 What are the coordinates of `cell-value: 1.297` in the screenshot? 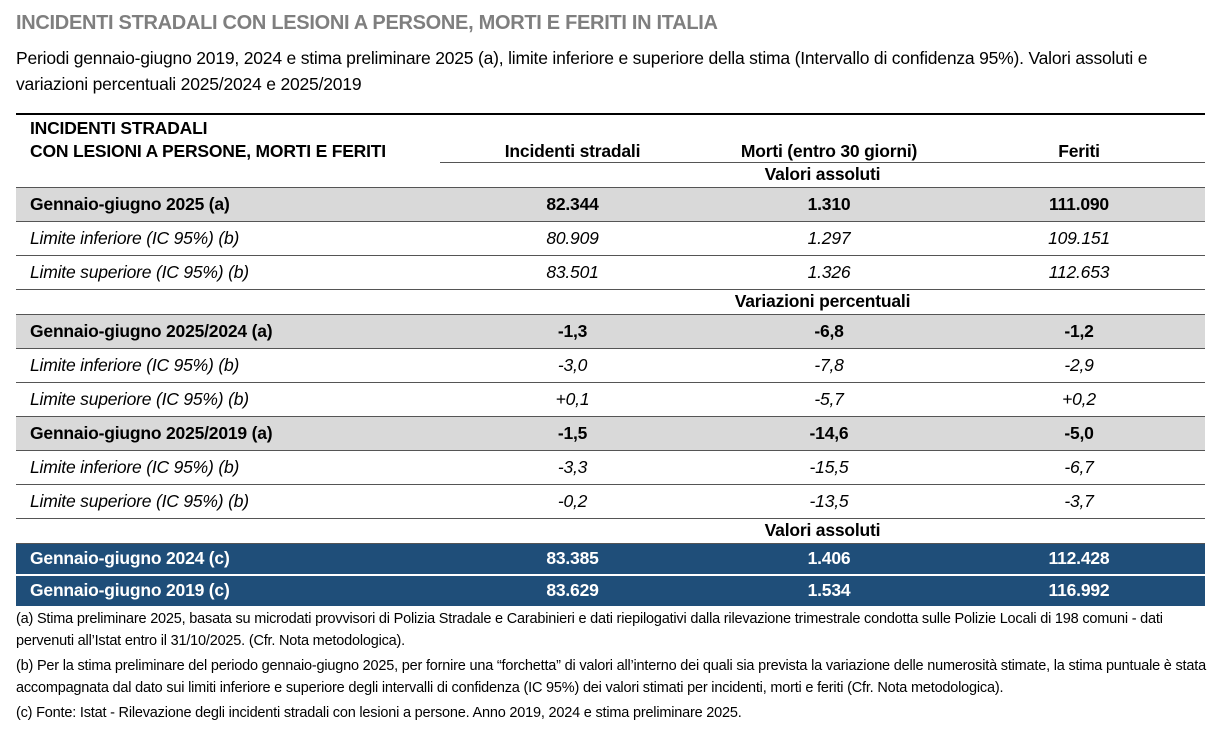 It's located at (829, 238).